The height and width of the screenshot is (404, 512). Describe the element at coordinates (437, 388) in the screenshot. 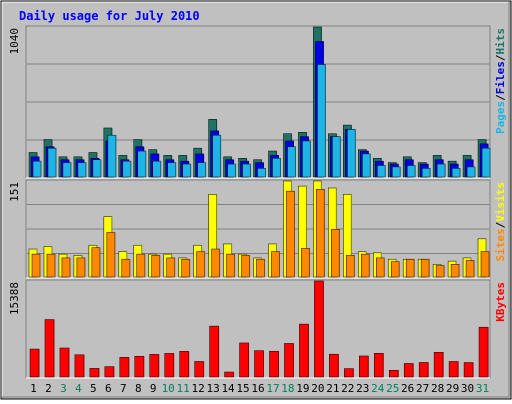

I see `day-label: 28` at that location.